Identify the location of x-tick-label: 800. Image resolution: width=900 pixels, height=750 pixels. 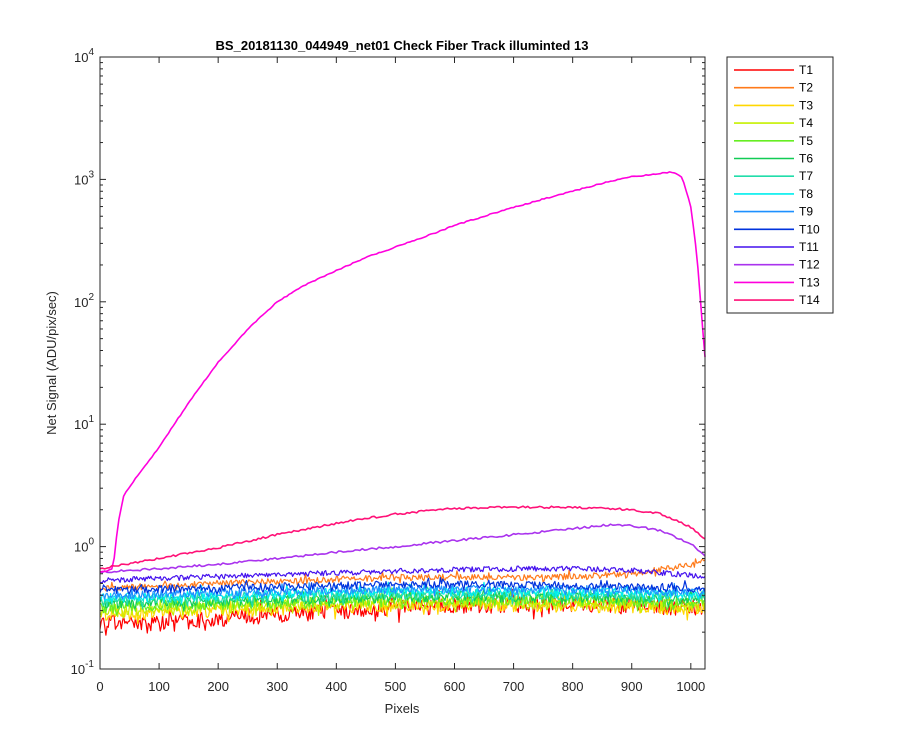
(573, 686).